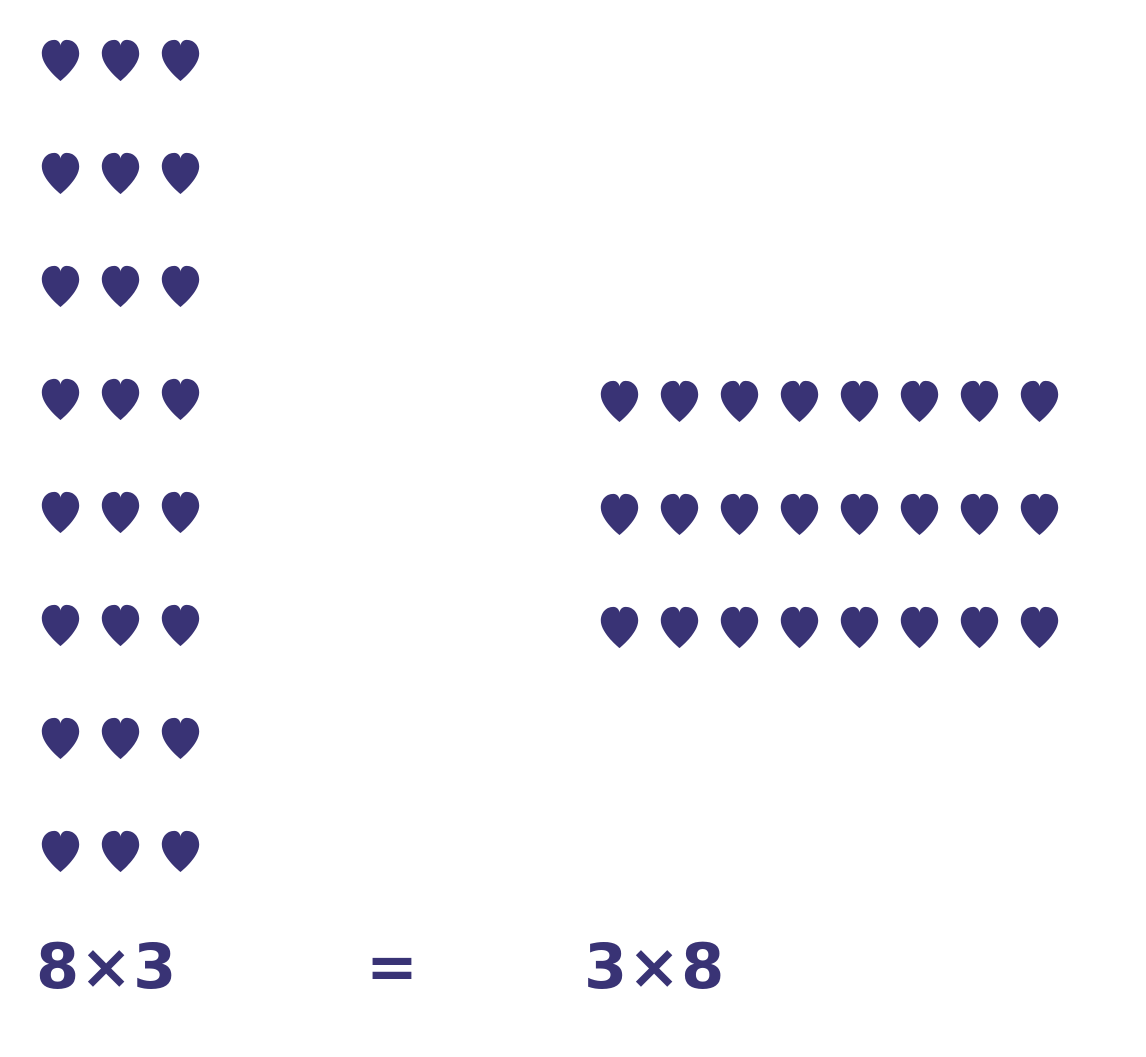  Describe the element at coordinates (392, 966) in the screenshot. I see `equals-sign: =` at that location.